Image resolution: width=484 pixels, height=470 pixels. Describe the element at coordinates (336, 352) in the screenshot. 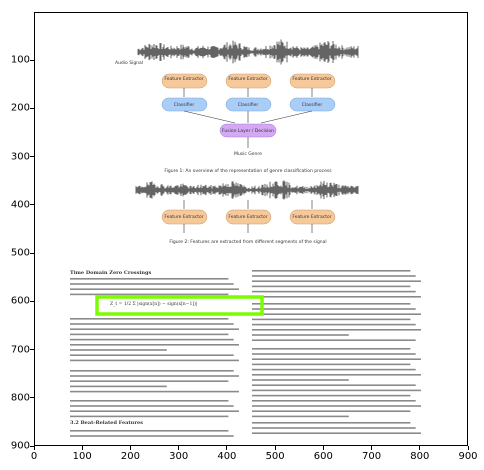

I see `right-column-text` at that location.